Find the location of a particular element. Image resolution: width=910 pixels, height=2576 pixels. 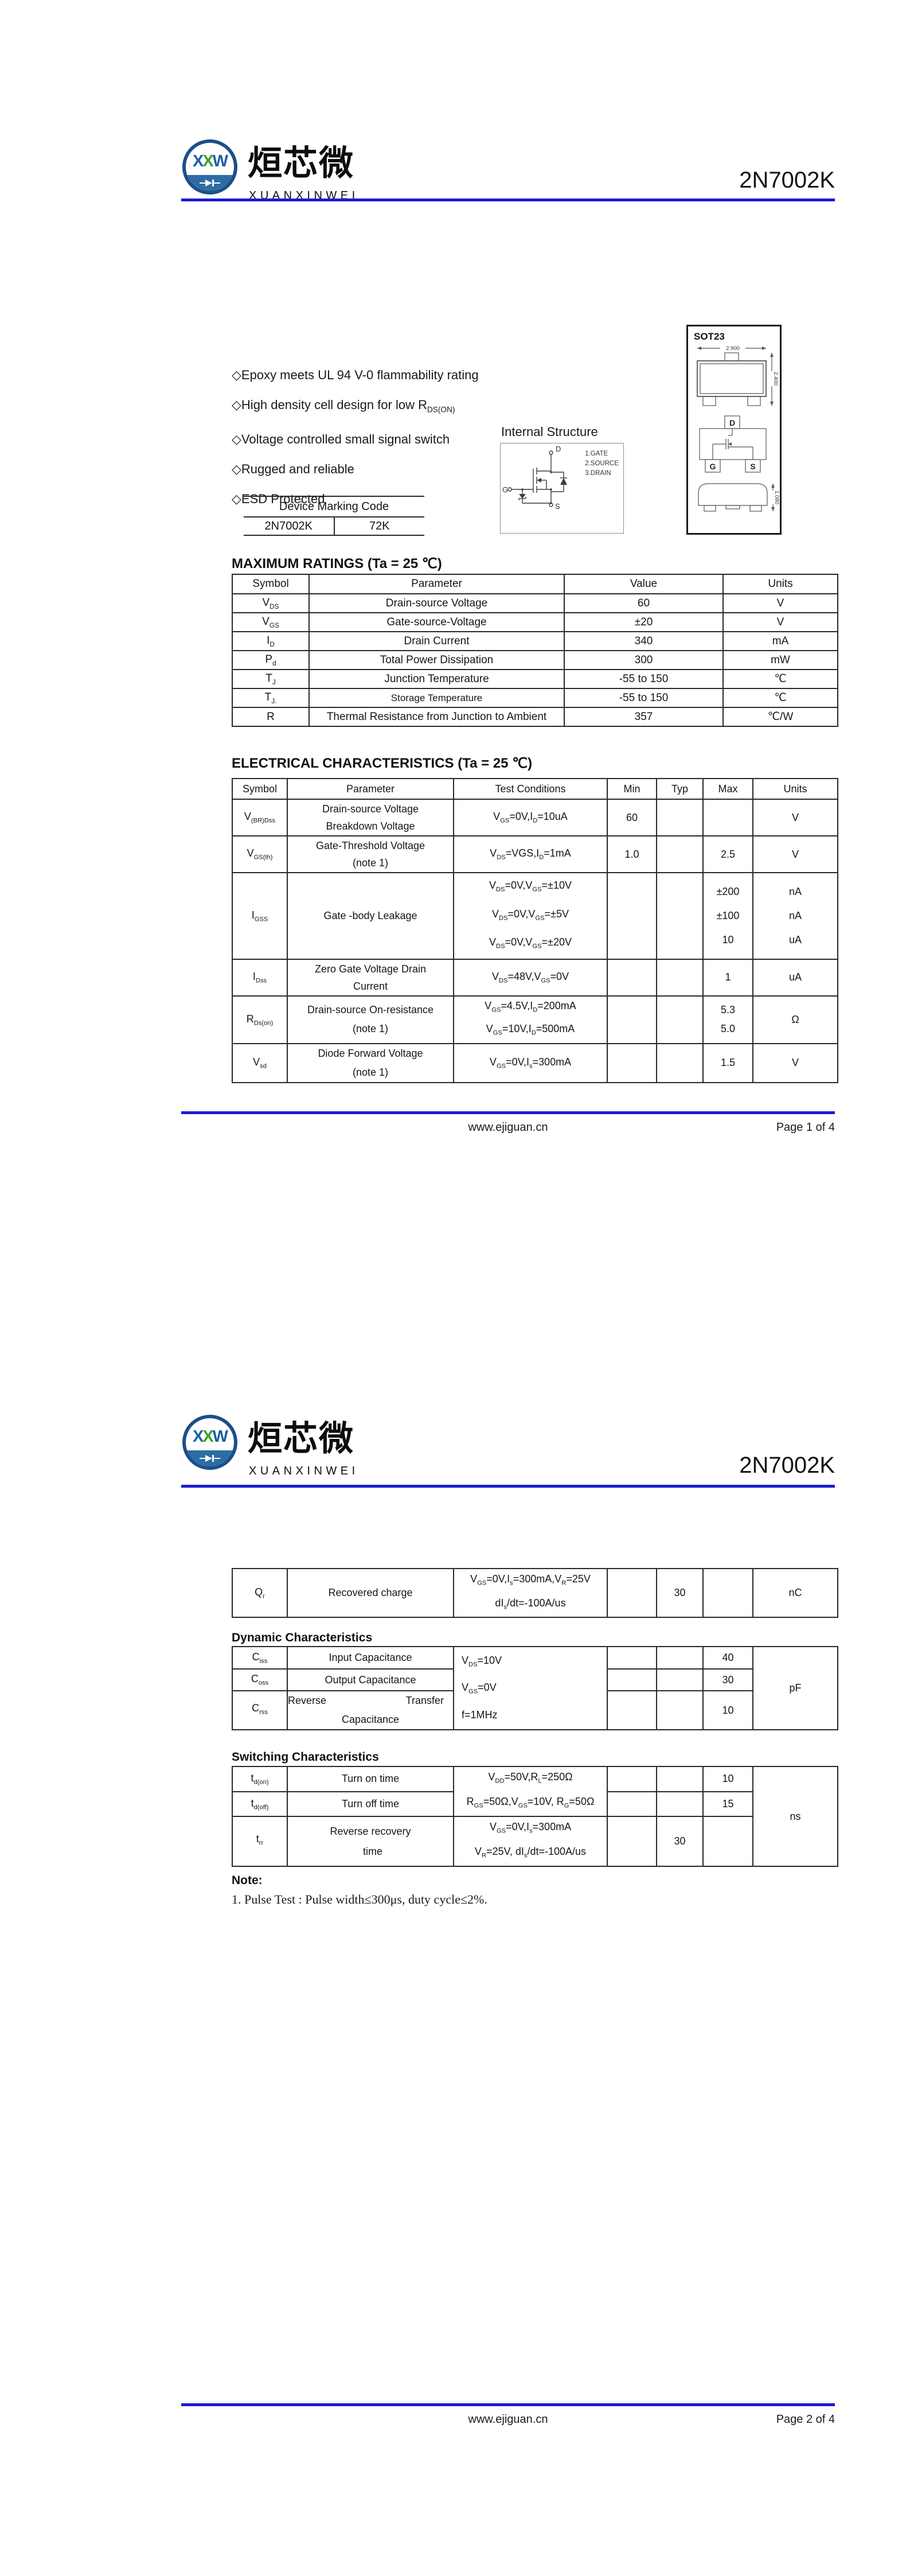

footer-page-number: Page 1 of 4 is located at coordinates (805, 1127).